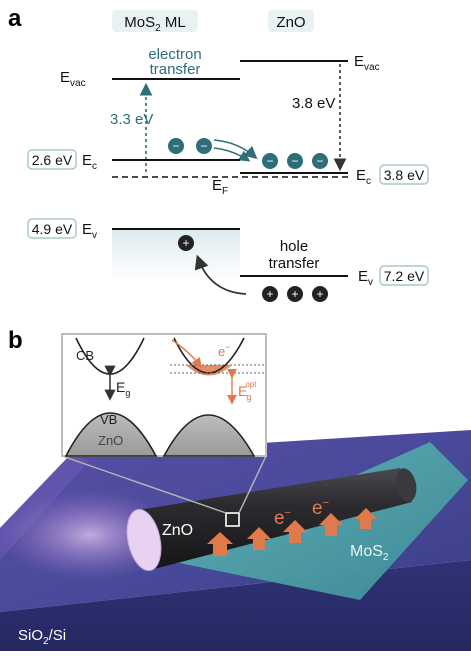  Describe the element at coordinates (110, 440) in the screenshot. I see `inset-zno-label: ZnO` at that location.